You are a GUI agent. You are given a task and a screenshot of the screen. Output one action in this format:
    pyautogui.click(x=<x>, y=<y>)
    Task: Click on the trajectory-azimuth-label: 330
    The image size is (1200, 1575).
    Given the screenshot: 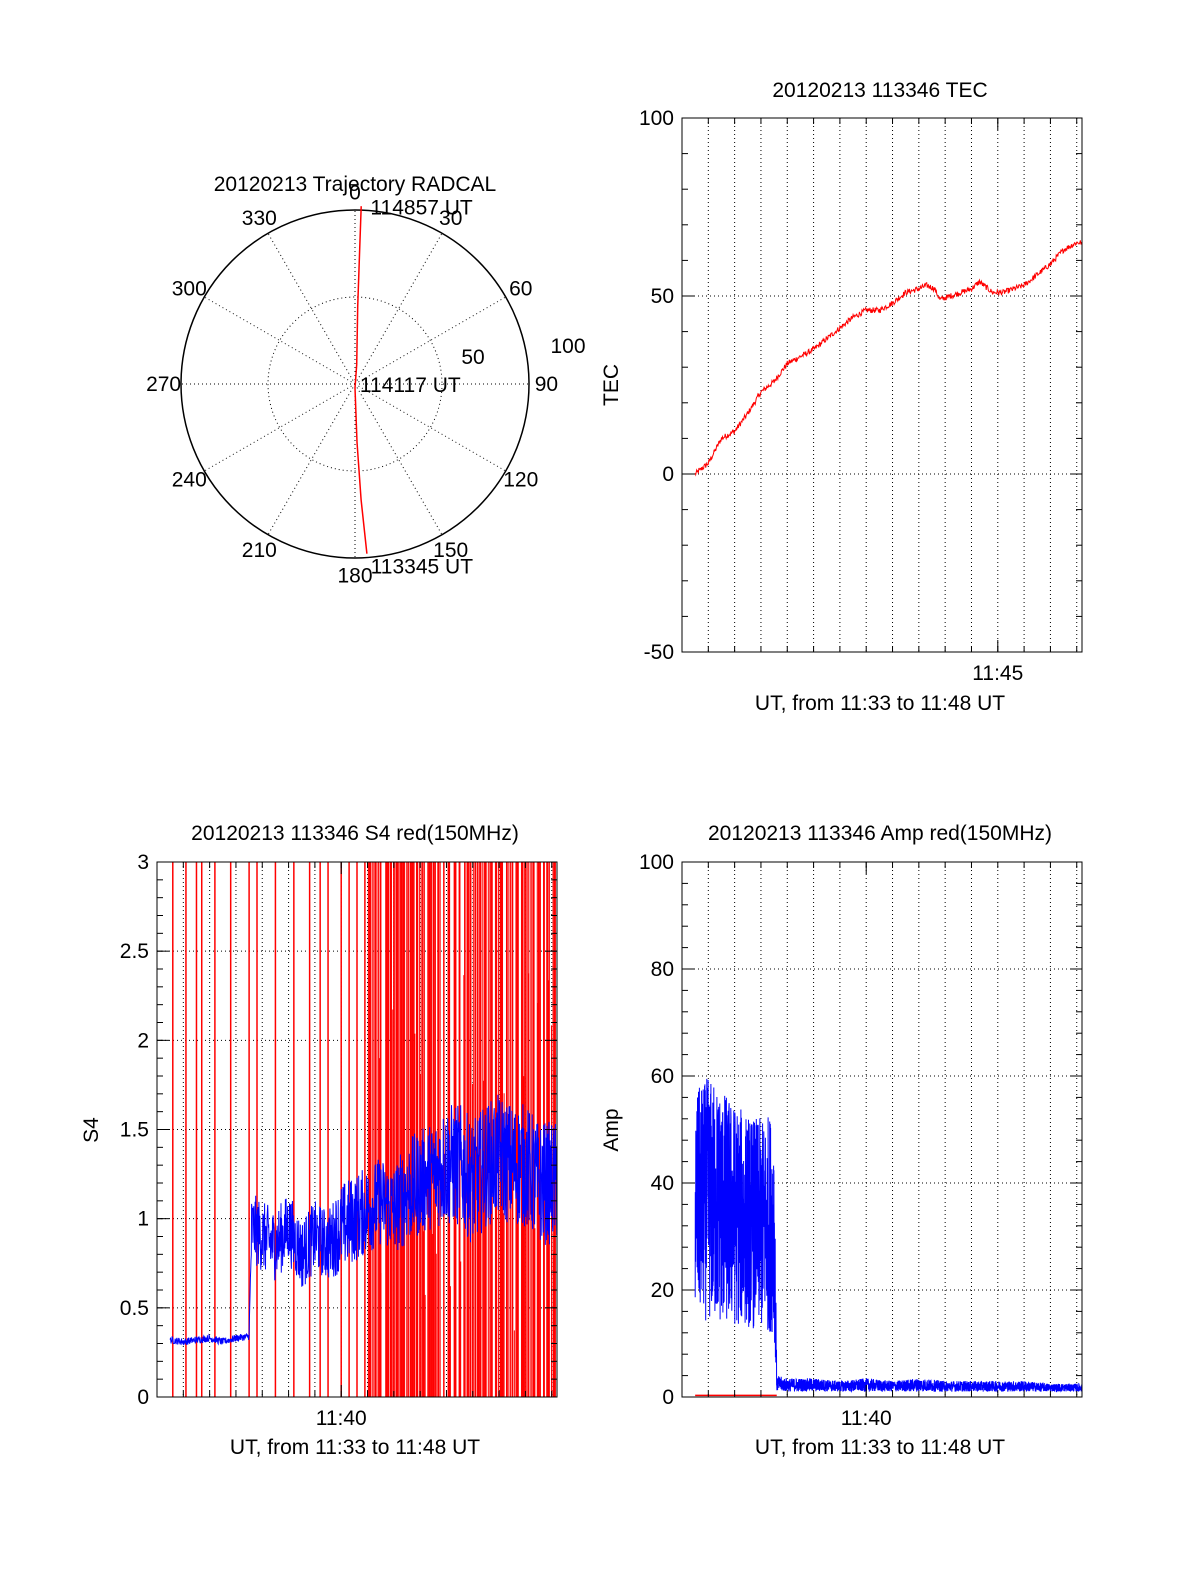 What is the action you would take?
    pyautogui.click(x=259, y=218)
    